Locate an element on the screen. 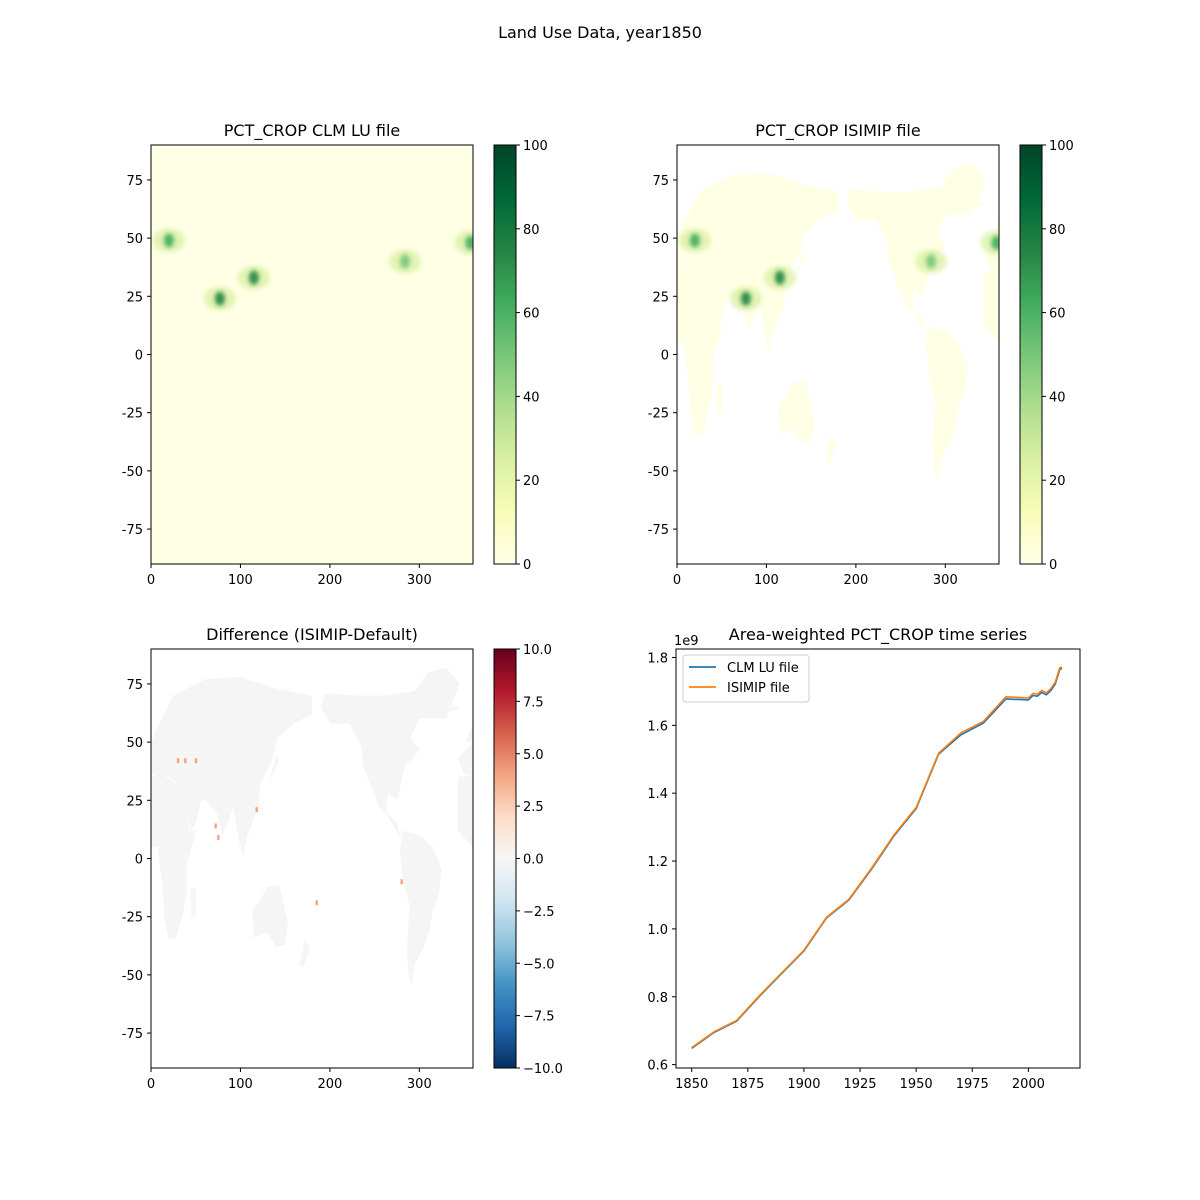  x-tick-label: 1900 is located at coordinates (803, 1084).